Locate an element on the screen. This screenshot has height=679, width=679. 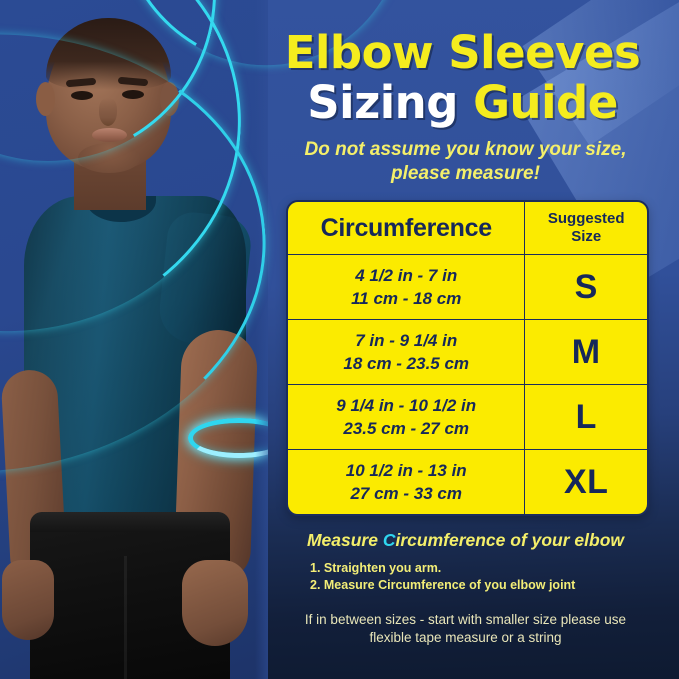
model-hand-left is located at coordinates (28, 600).